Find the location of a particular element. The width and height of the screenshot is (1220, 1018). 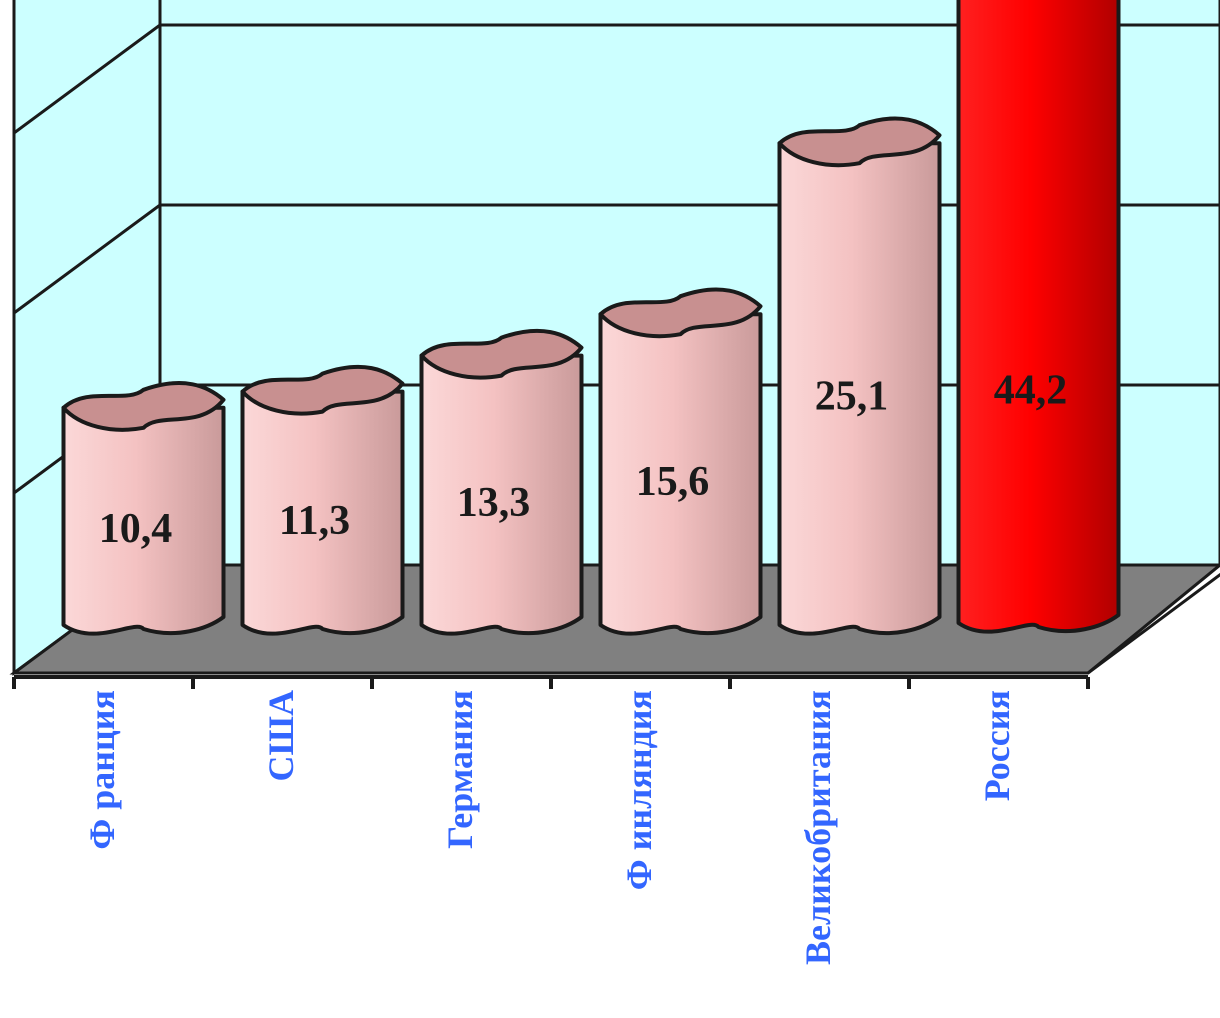

category-label: Россия is located at coordinates (997, 745).